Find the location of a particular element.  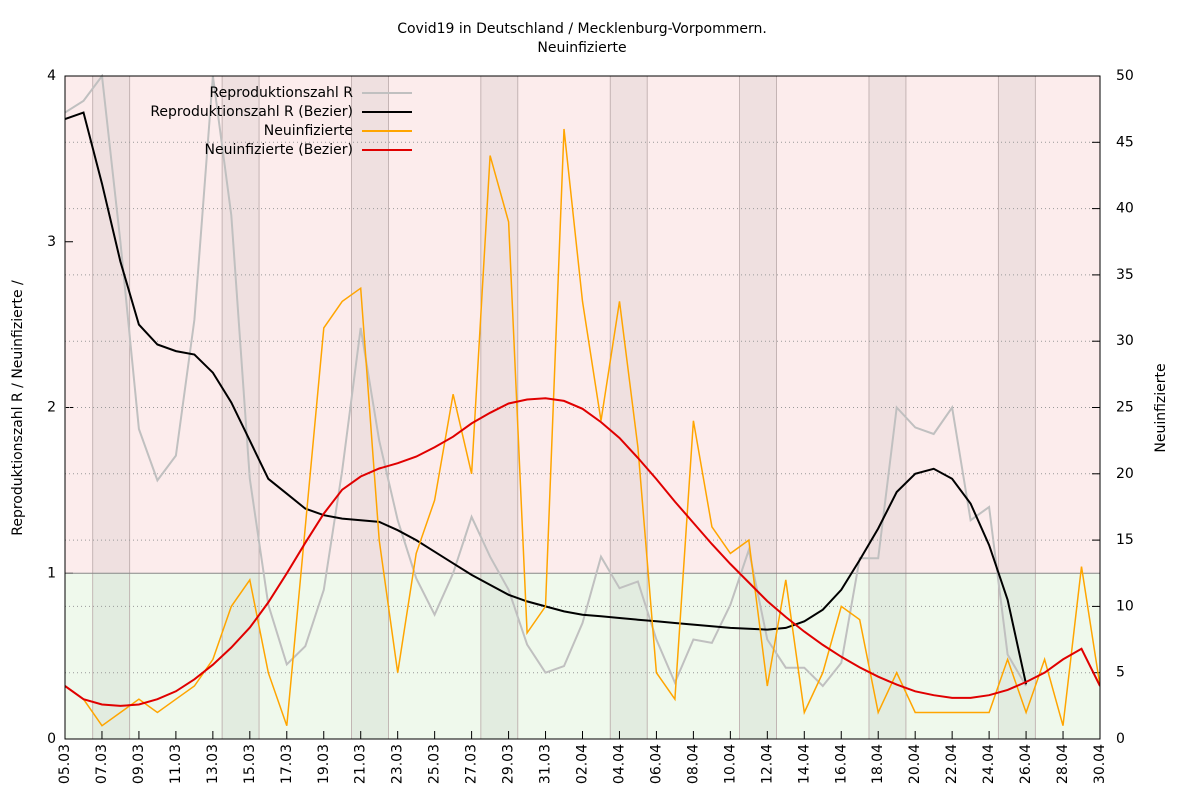

x-tick-label: 23.03 is located at coordinates (398, 764).